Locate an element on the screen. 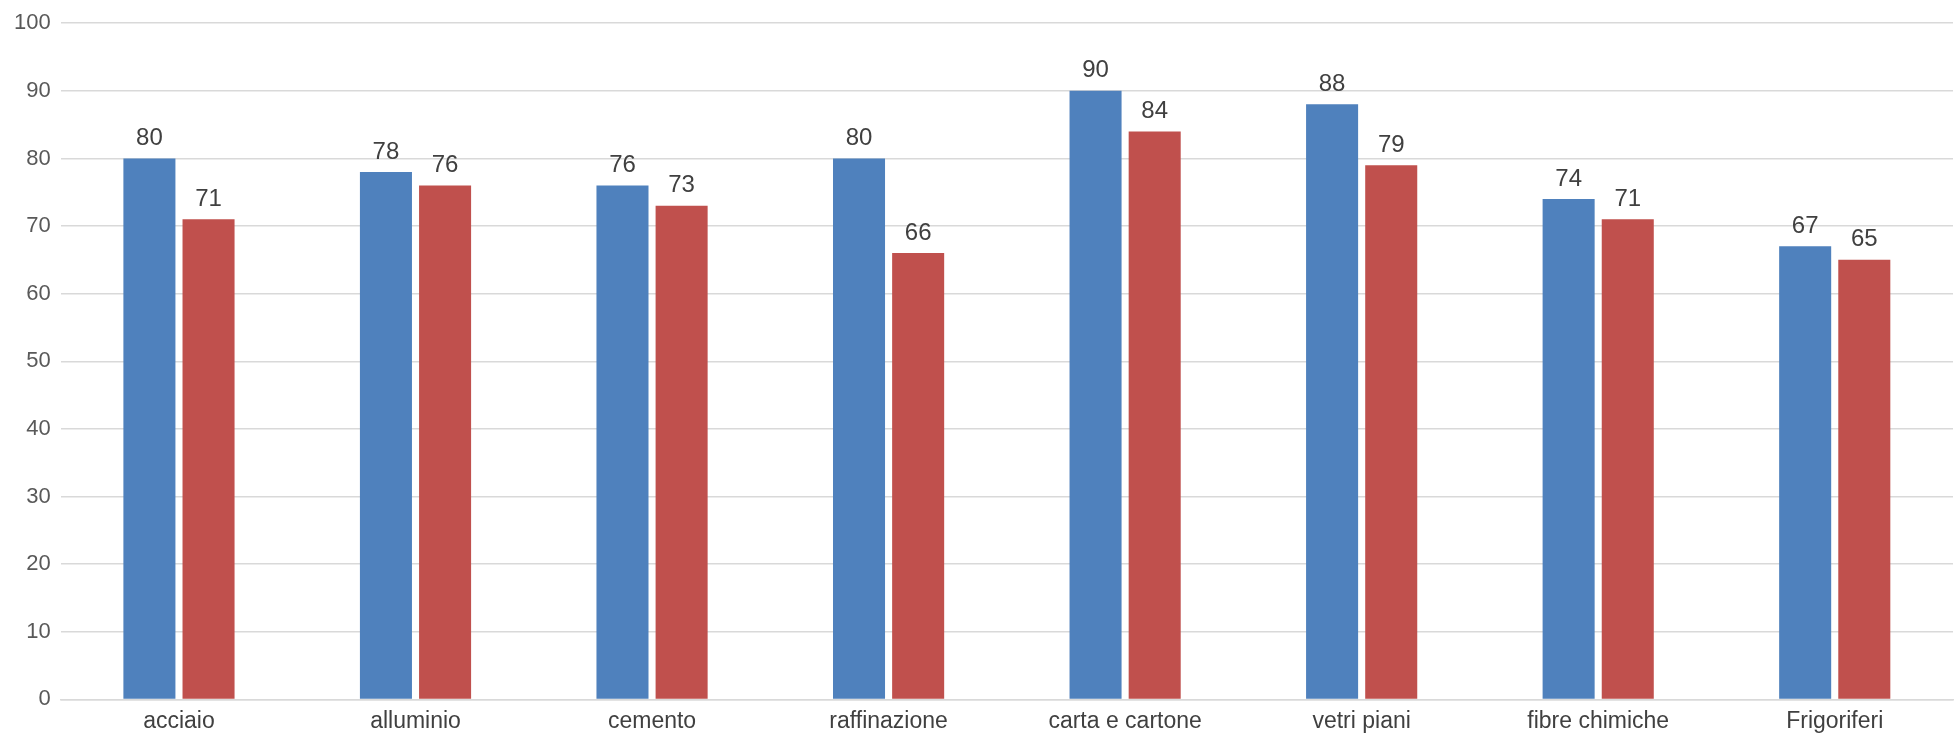  data-label: 65 is located at coordinates (1864, 238).